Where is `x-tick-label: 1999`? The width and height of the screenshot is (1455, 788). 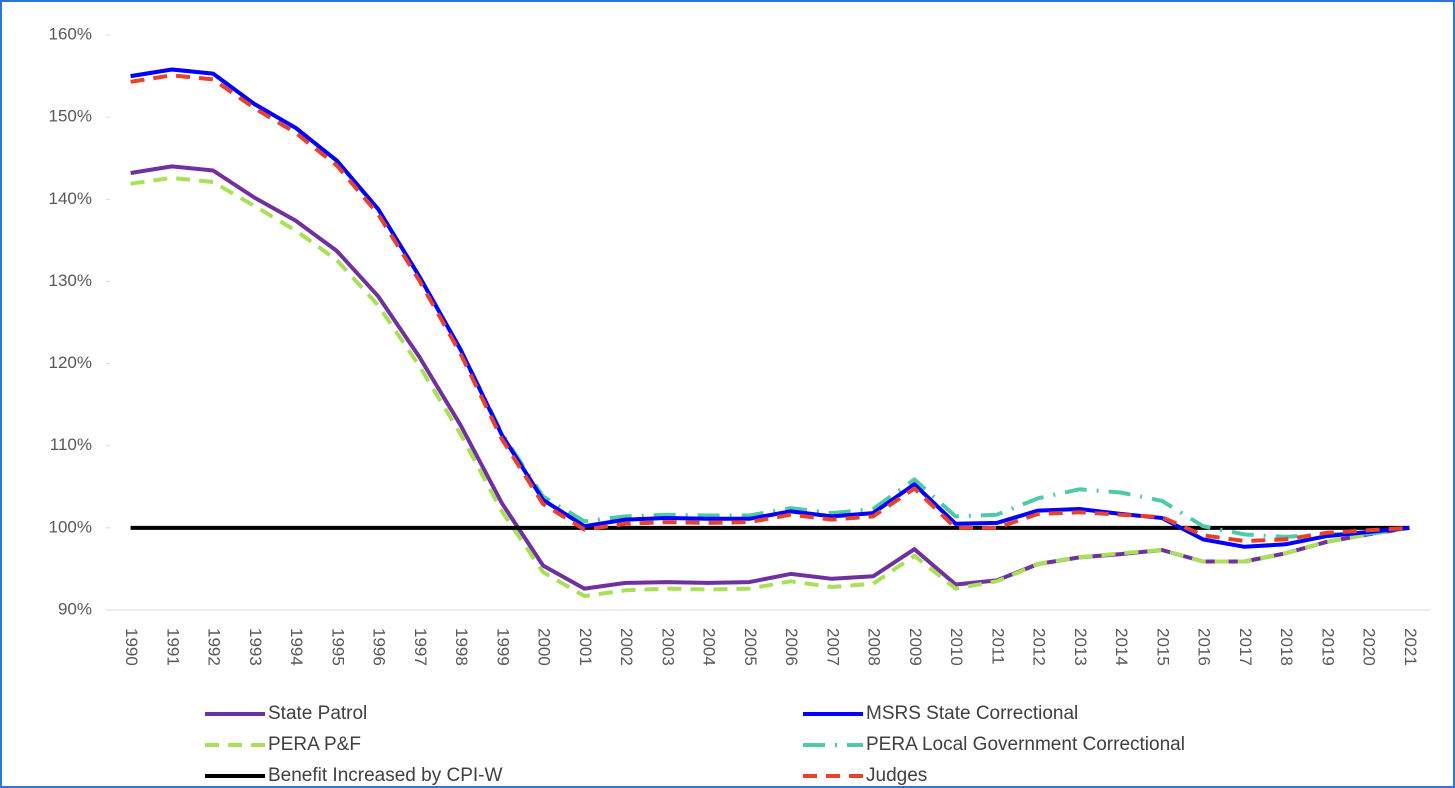 x-tick-label: 1999 is located at coordinates (502, 647).